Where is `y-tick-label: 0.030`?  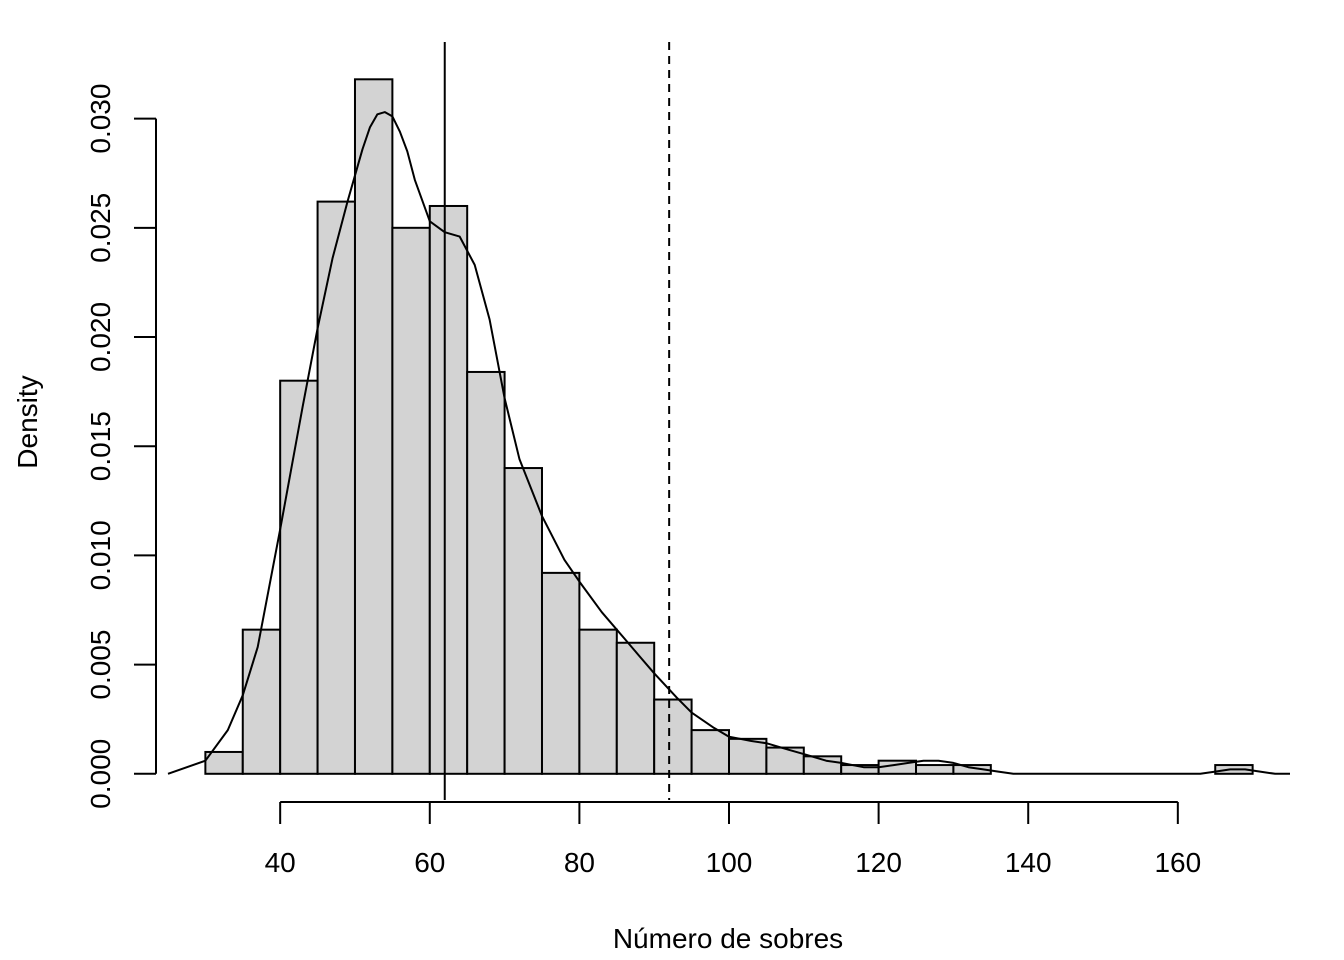 y-tick-label: 0.030 is located at coordinates (100, 119).